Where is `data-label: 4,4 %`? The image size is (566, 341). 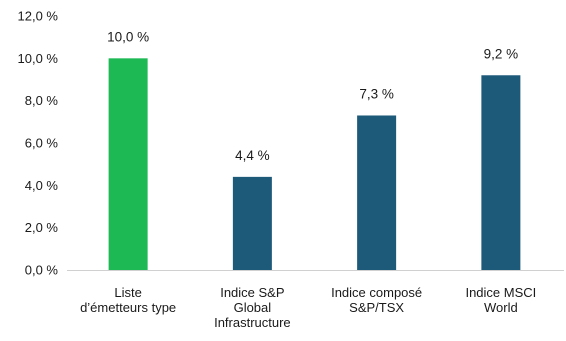
data-label: 4,4 % is located at coordinates (252, 155).